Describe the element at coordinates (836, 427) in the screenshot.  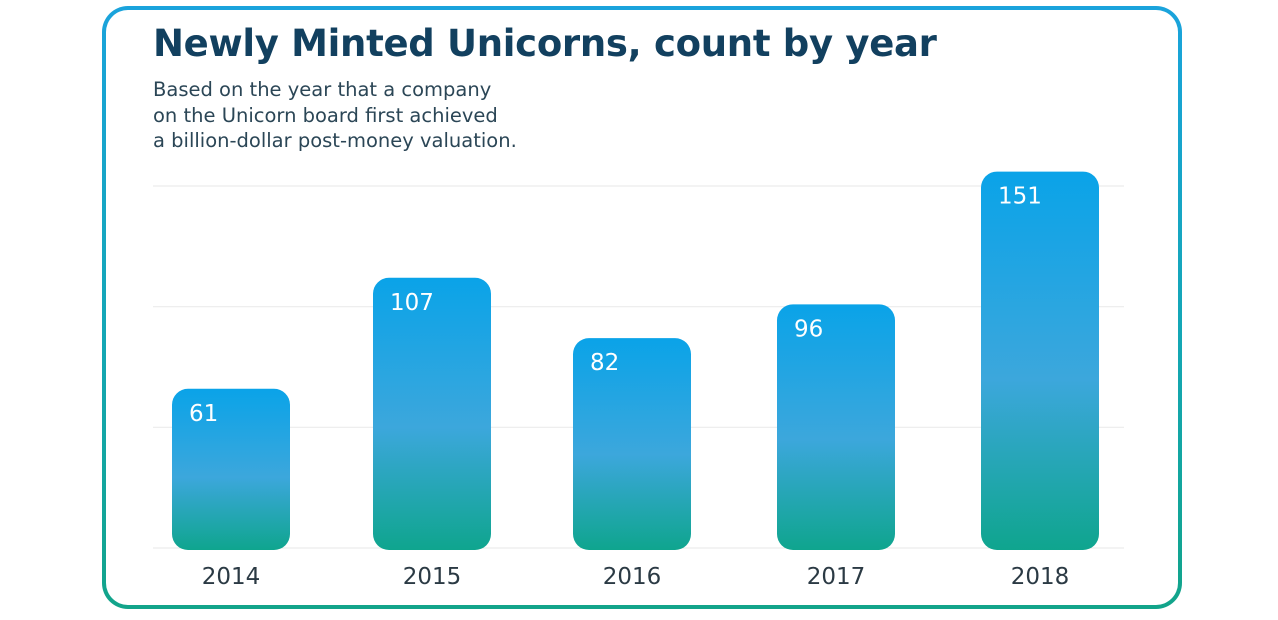
I see `bar-2017` at that location.